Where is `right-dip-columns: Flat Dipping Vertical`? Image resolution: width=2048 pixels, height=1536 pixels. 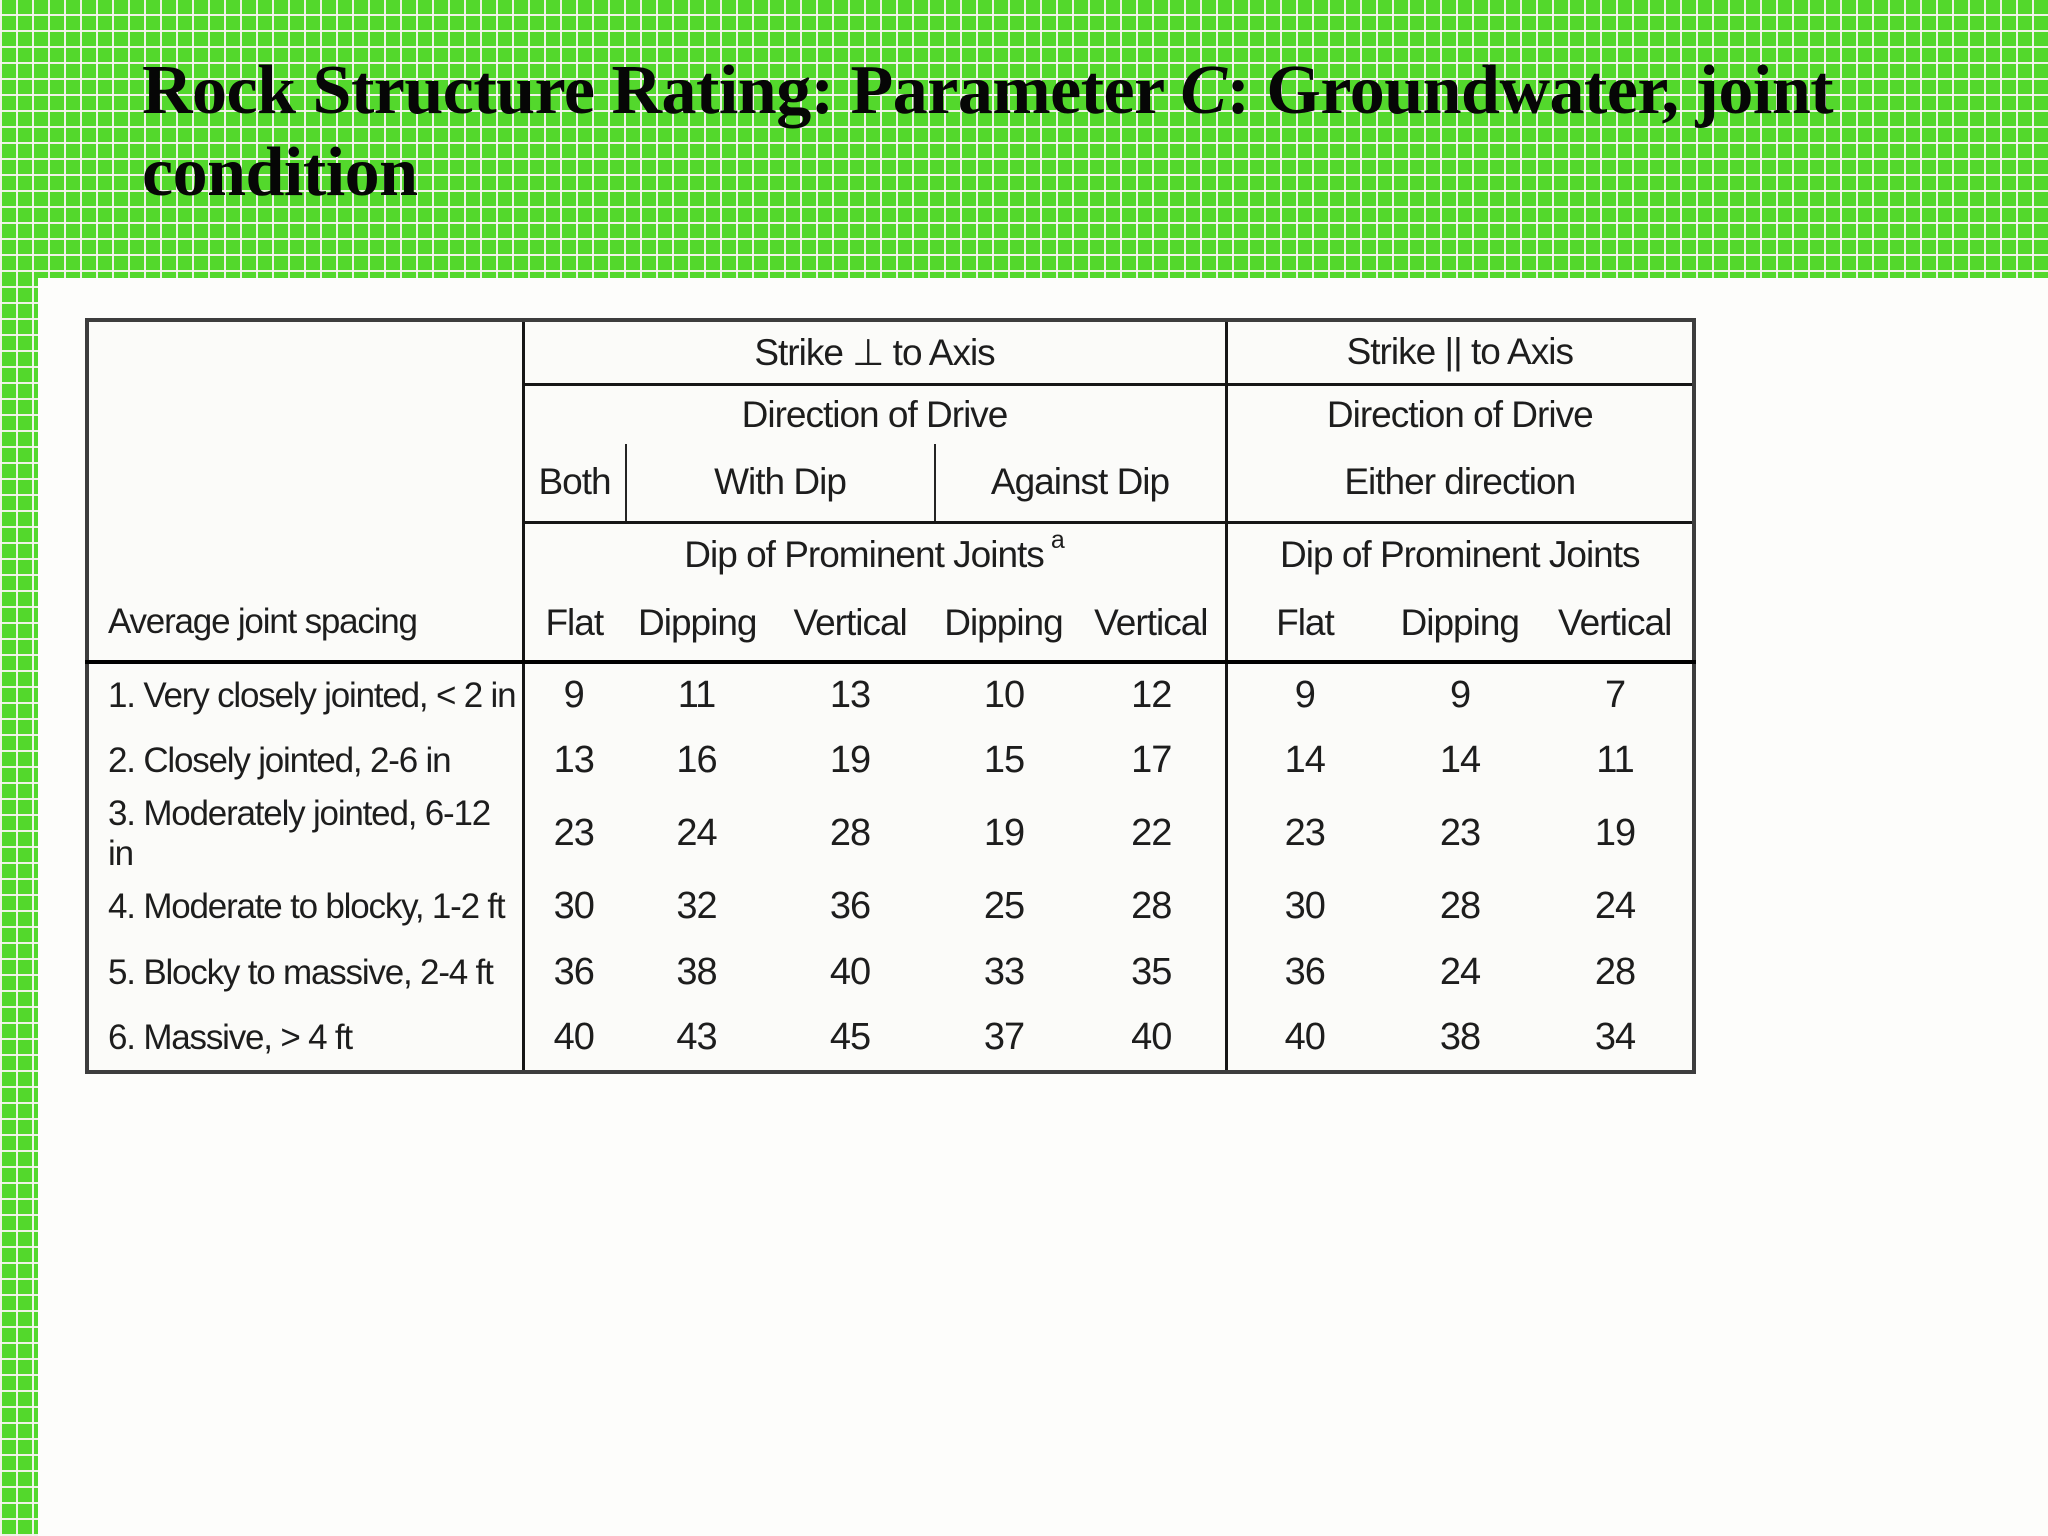 right-dip-columns: Flat Dipping Vertical is located at coordinates (1460, 623).